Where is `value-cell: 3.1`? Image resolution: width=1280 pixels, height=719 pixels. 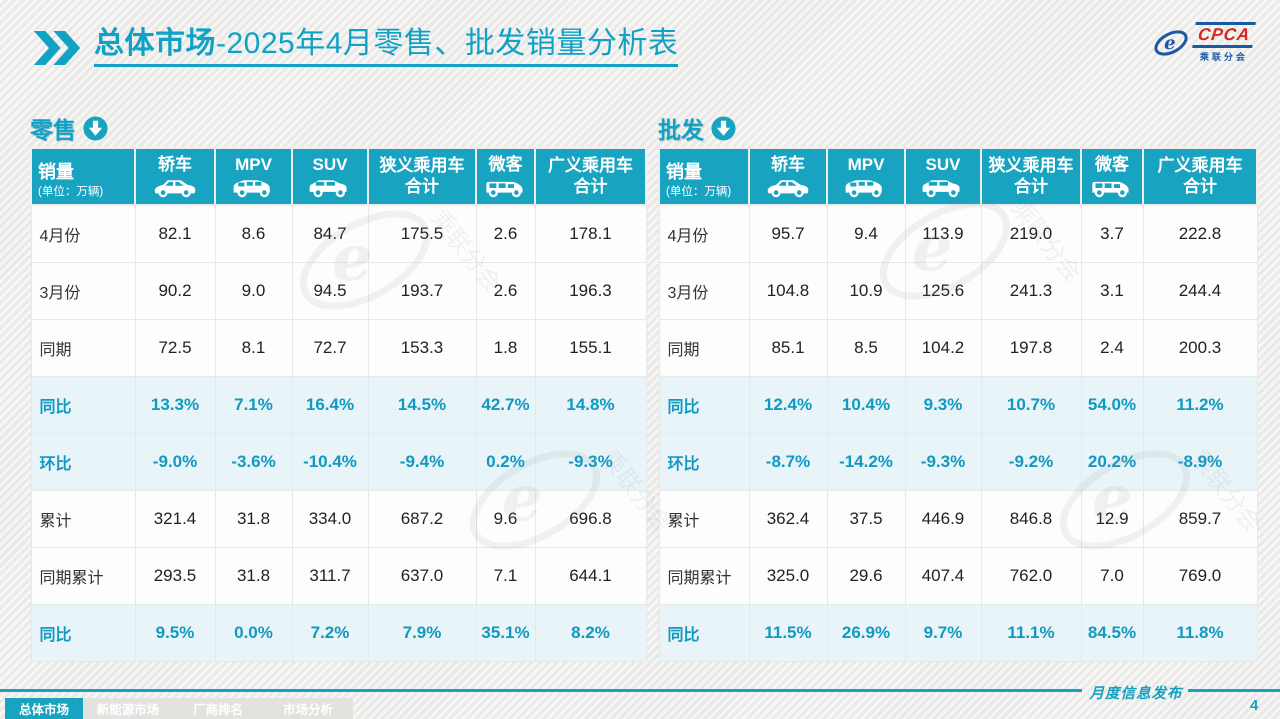
value-cell: 3.1 is located at coordinates (1112, 290).